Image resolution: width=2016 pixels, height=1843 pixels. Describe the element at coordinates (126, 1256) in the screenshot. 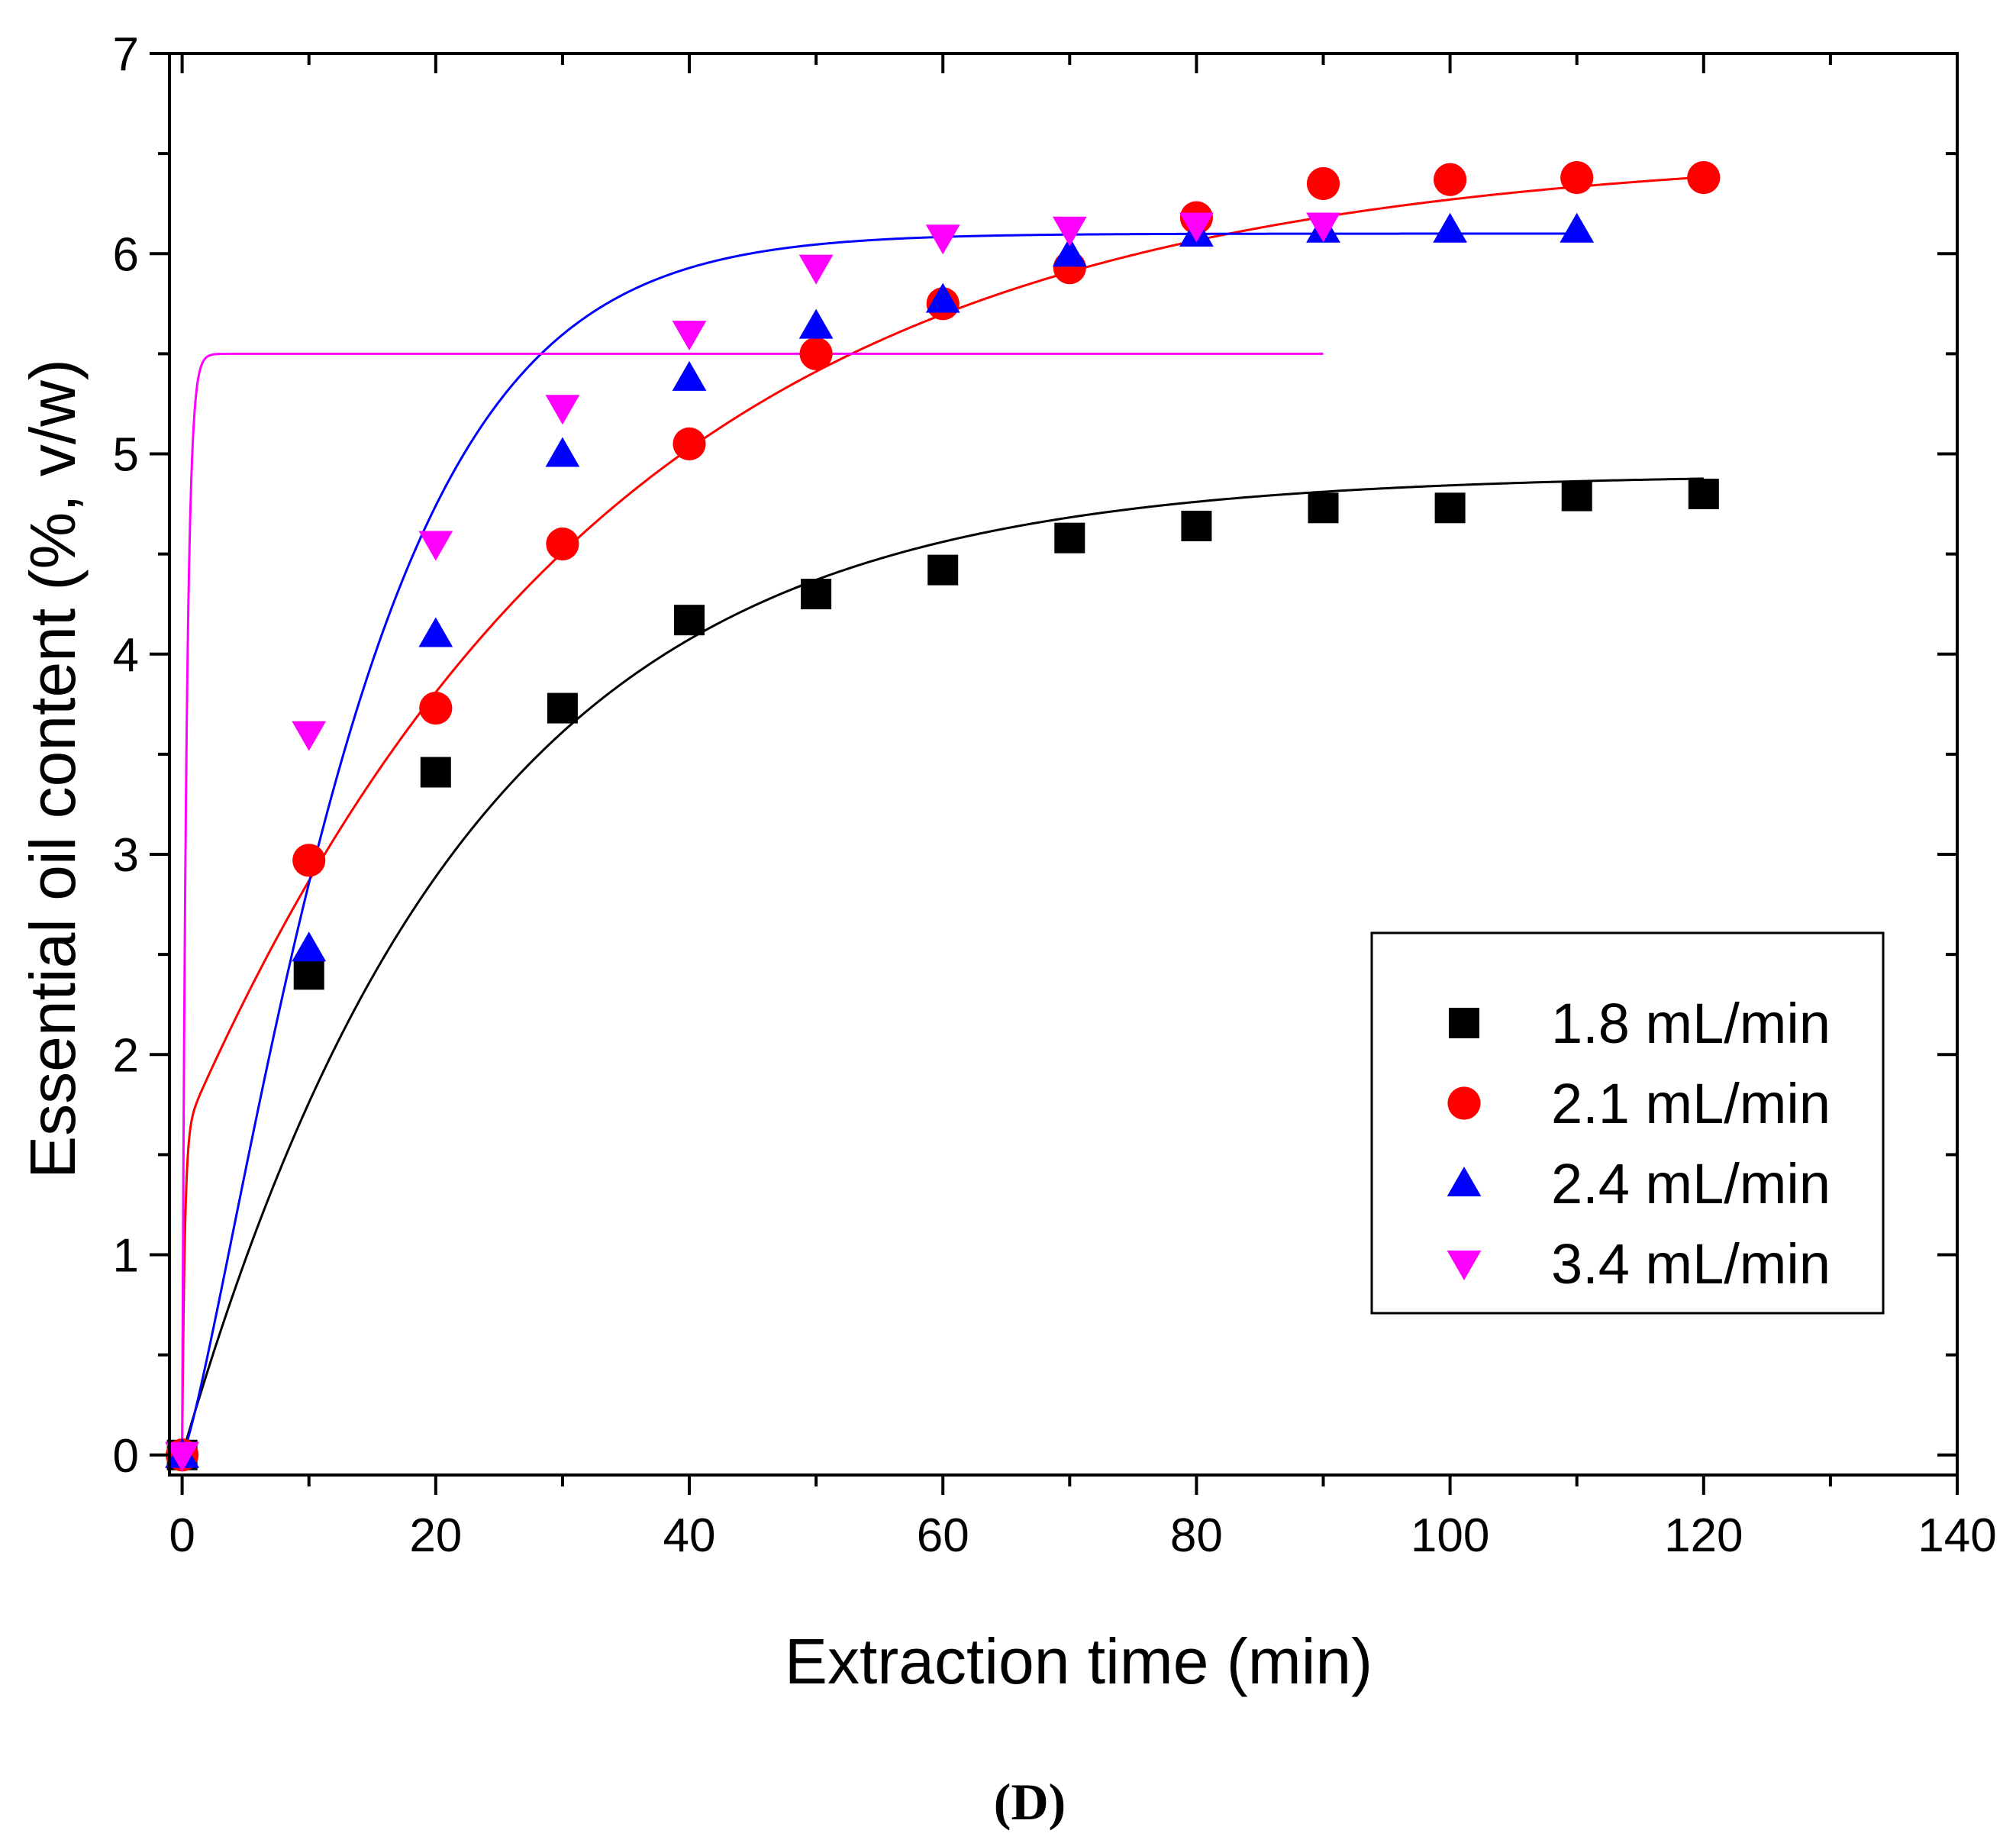

I see `y-tick-label: 1` at that location.